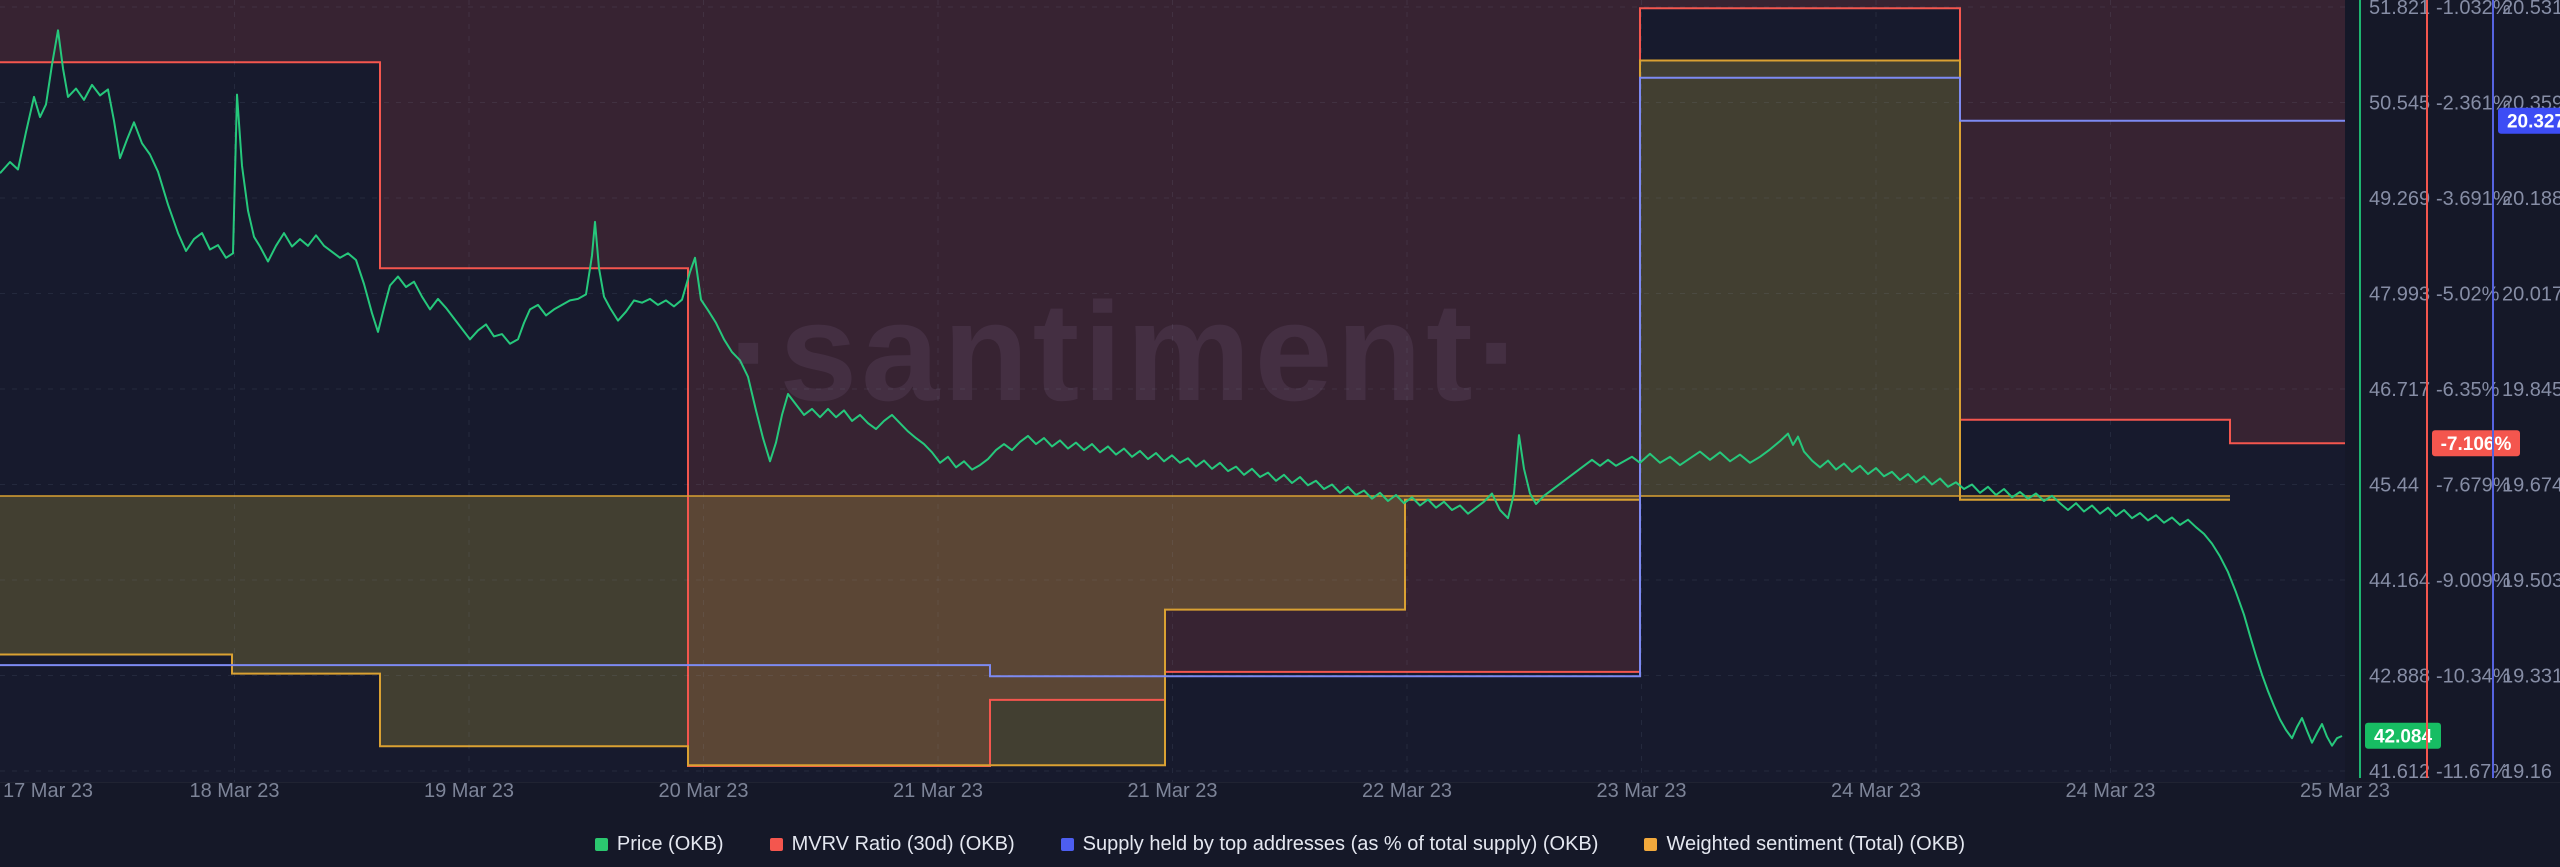 This screenshot has height=867, width=2560. I want to click on price-axis-current-badge, so click(2403, 735).